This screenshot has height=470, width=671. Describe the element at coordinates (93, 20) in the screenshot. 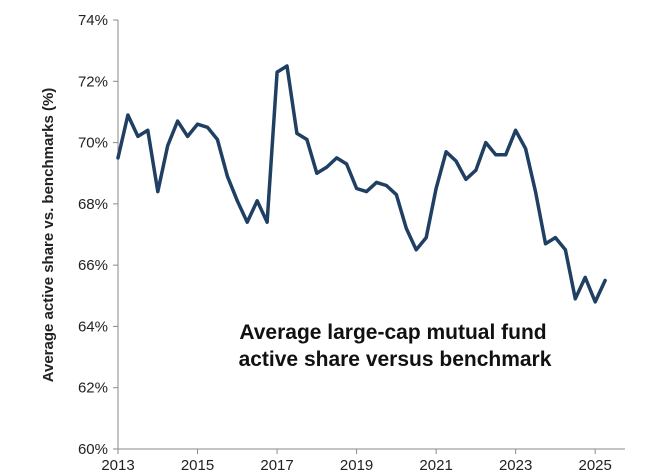

I see `y-tick-label: 74%` at that location.